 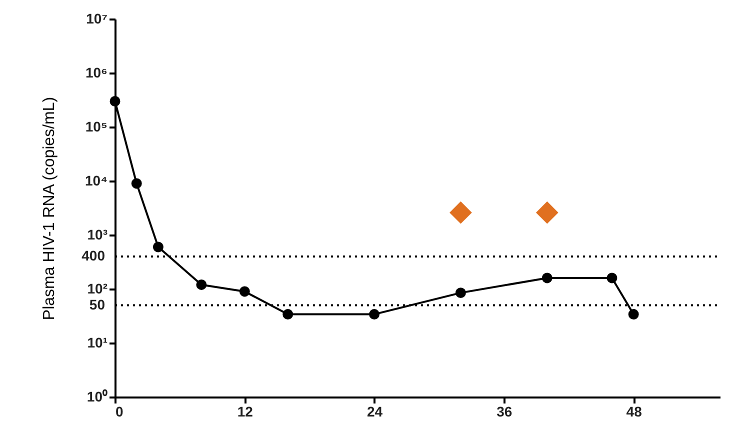 What do you see at coordinates (634, 412) in the screenshot?
I see `x-tick-label: 48` at bounding box center [634, 412].